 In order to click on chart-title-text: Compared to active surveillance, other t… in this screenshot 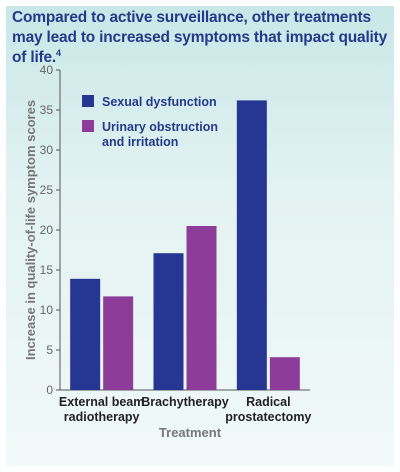, I will do `click(200, 37)`.